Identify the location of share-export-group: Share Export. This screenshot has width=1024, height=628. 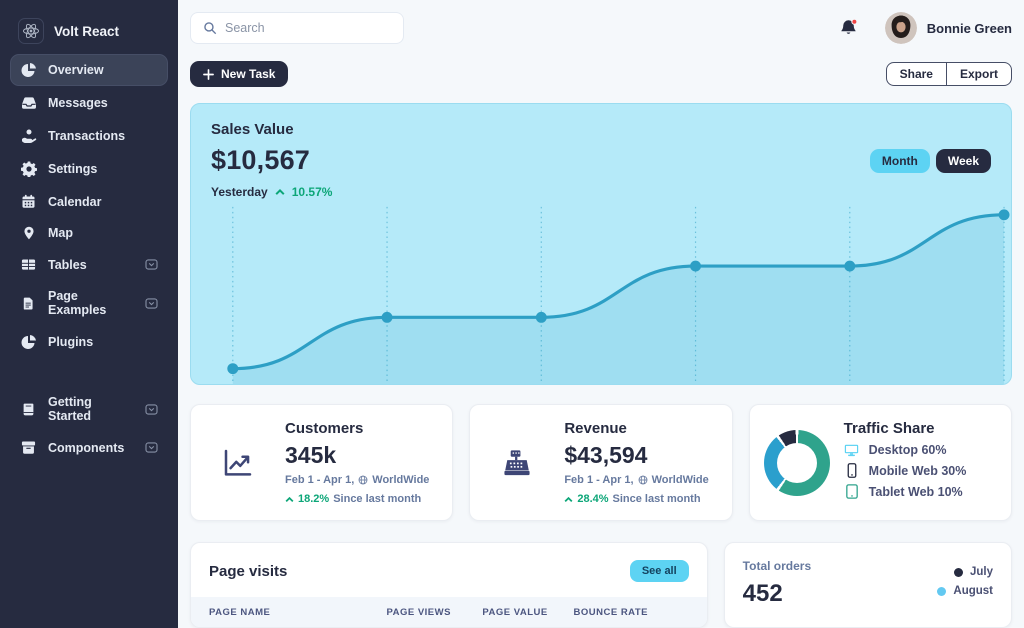
(948, 74).